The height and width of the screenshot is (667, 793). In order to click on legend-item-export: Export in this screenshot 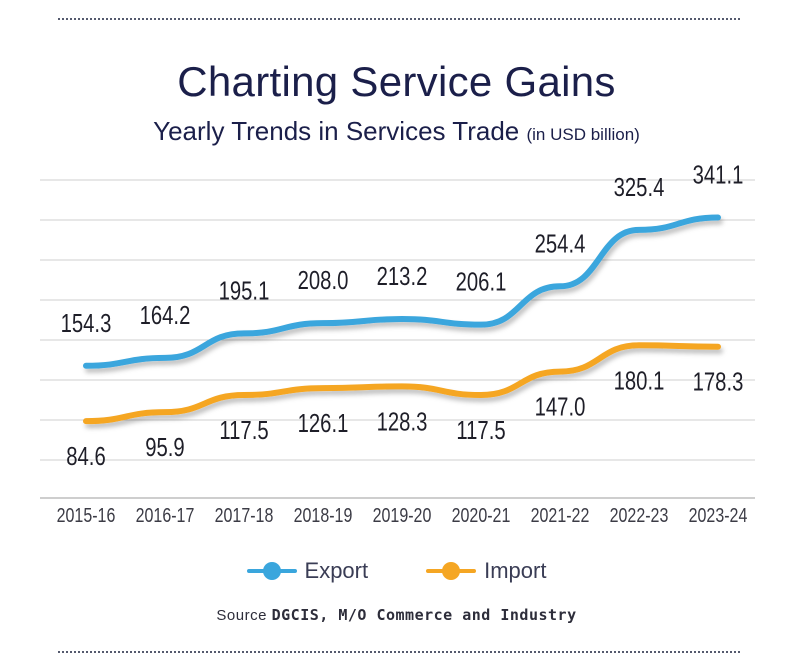, I will do `click(307, 571)`.